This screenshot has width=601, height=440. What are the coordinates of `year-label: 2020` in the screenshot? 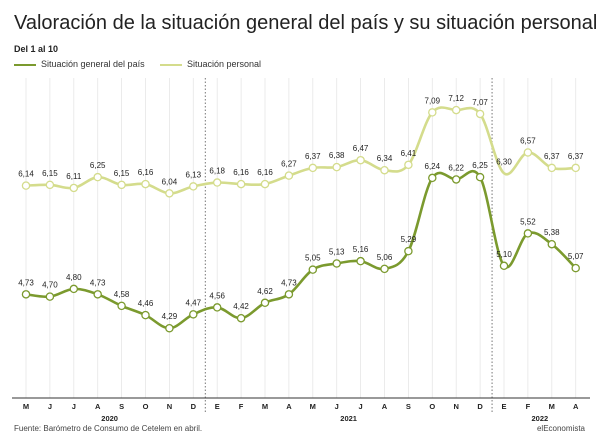 It's located at (109, 418).